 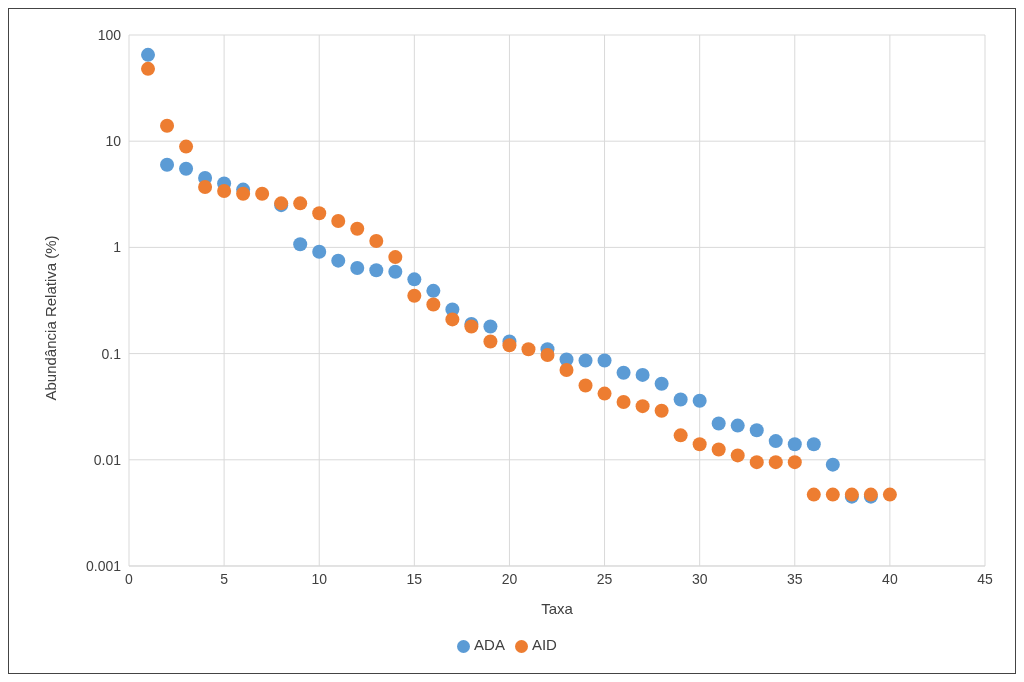 I want to click on y-tick-label: 1, so click(x=117, y=247).